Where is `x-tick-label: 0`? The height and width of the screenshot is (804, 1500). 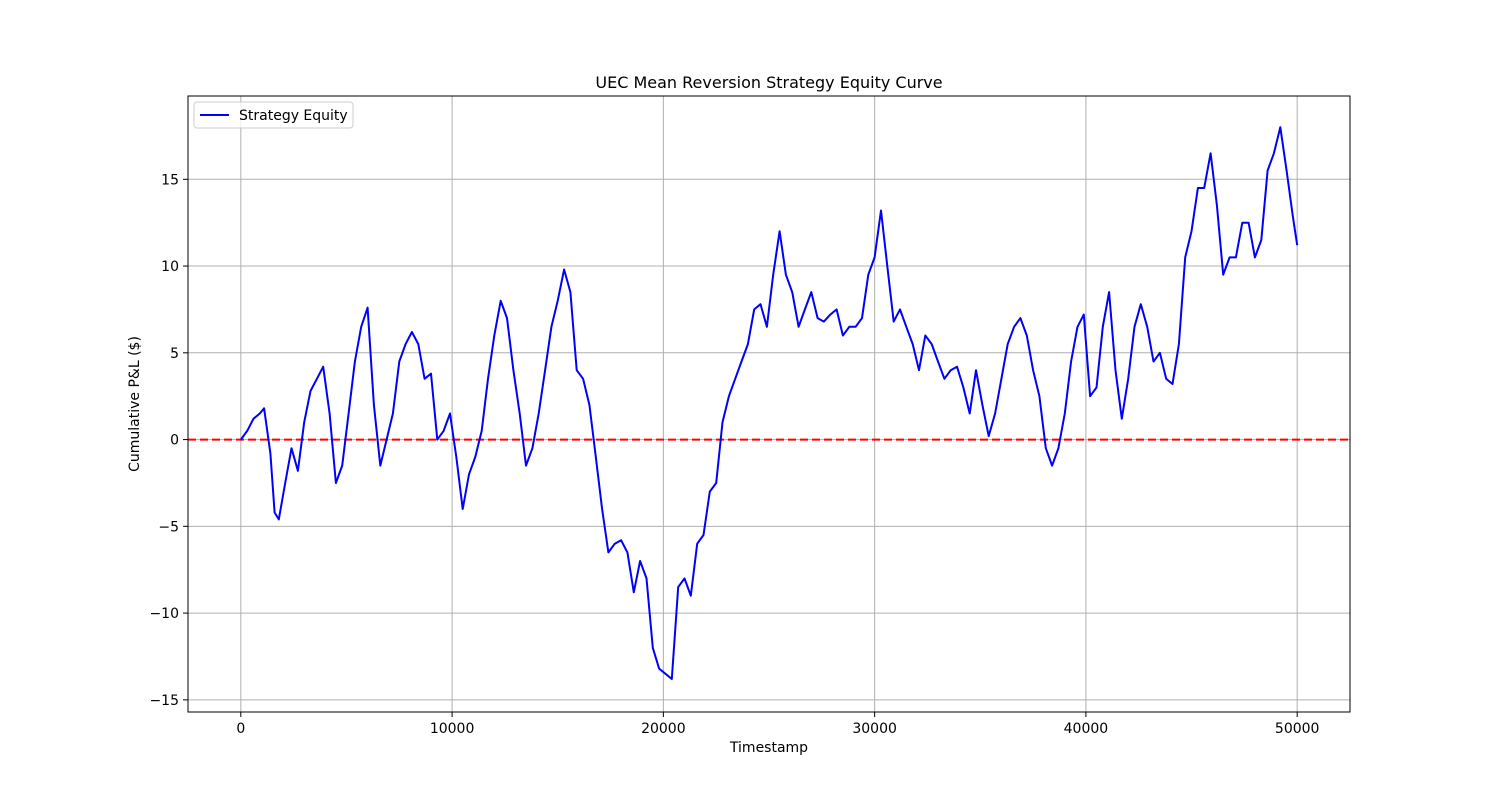 x-tick-label: 0 is located at coordinates (240, 729).